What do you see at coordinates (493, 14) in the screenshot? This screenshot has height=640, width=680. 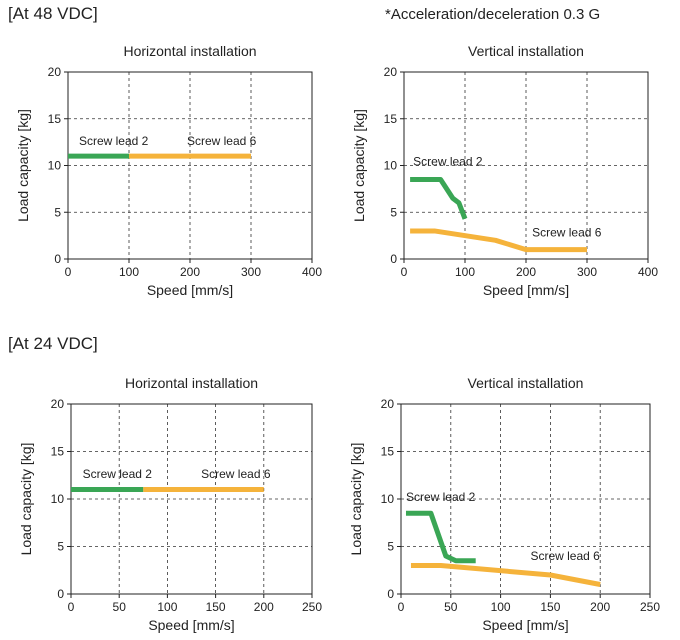 I see `acceleration-note: *Acceleration/deceleration 0.3 G` at bounding box center [493, 14].